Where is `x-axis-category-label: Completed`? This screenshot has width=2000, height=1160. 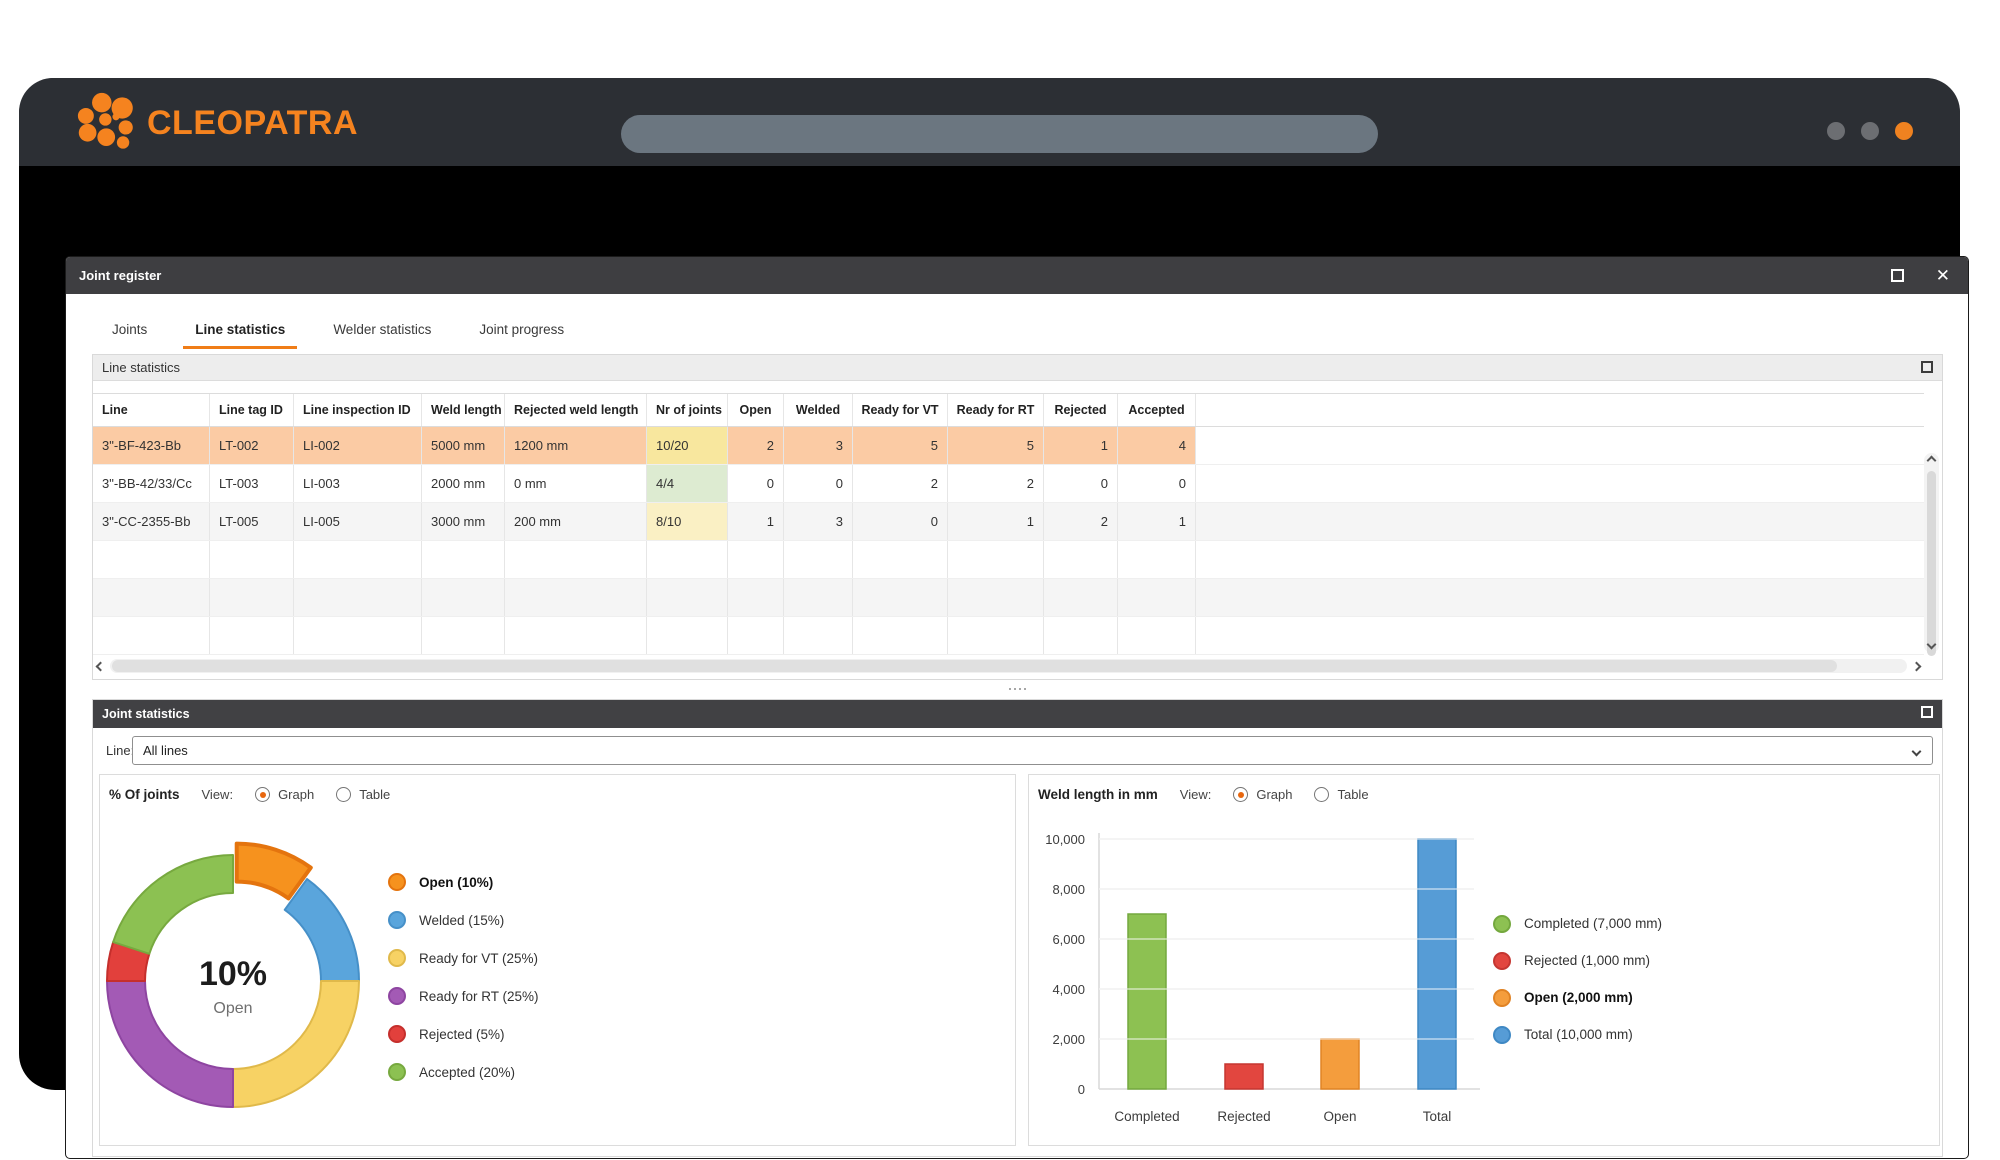
x-axis-category-label: Completed is located at coordinates (1146, 1116).